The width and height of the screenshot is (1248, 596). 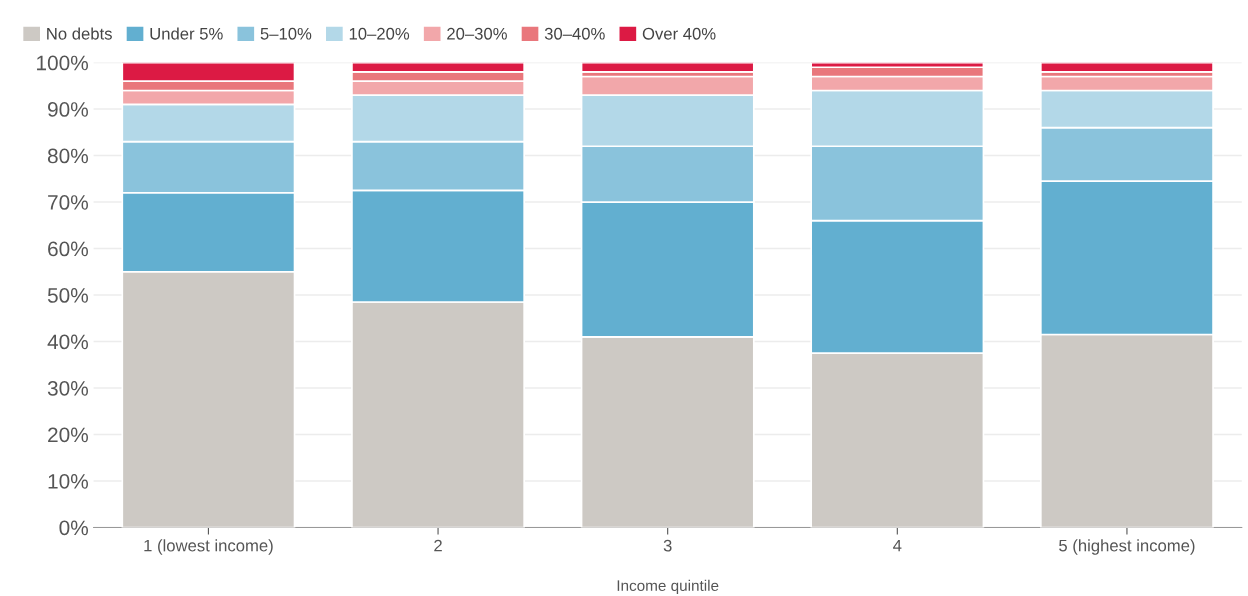 What do you see at coordinates (679, 33) in the screenshot?
I see `legend-label: Over 40%` at bounding box center [679, 33].